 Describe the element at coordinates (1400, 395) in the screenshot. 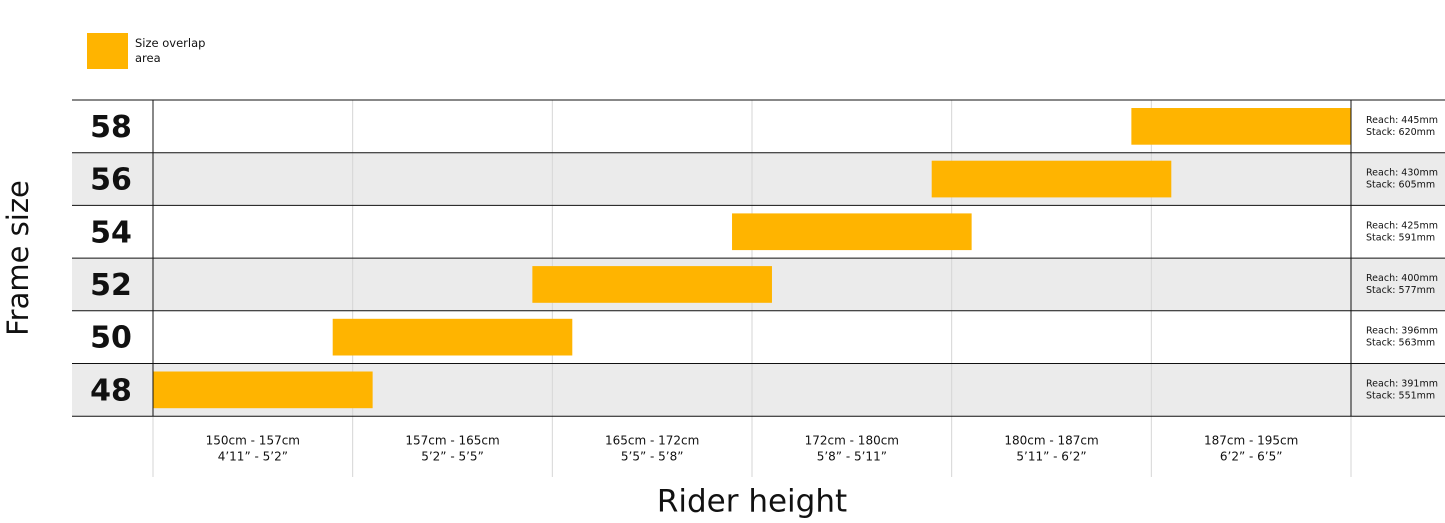

I see `geometry-note: Stack: 551mm` at that location.